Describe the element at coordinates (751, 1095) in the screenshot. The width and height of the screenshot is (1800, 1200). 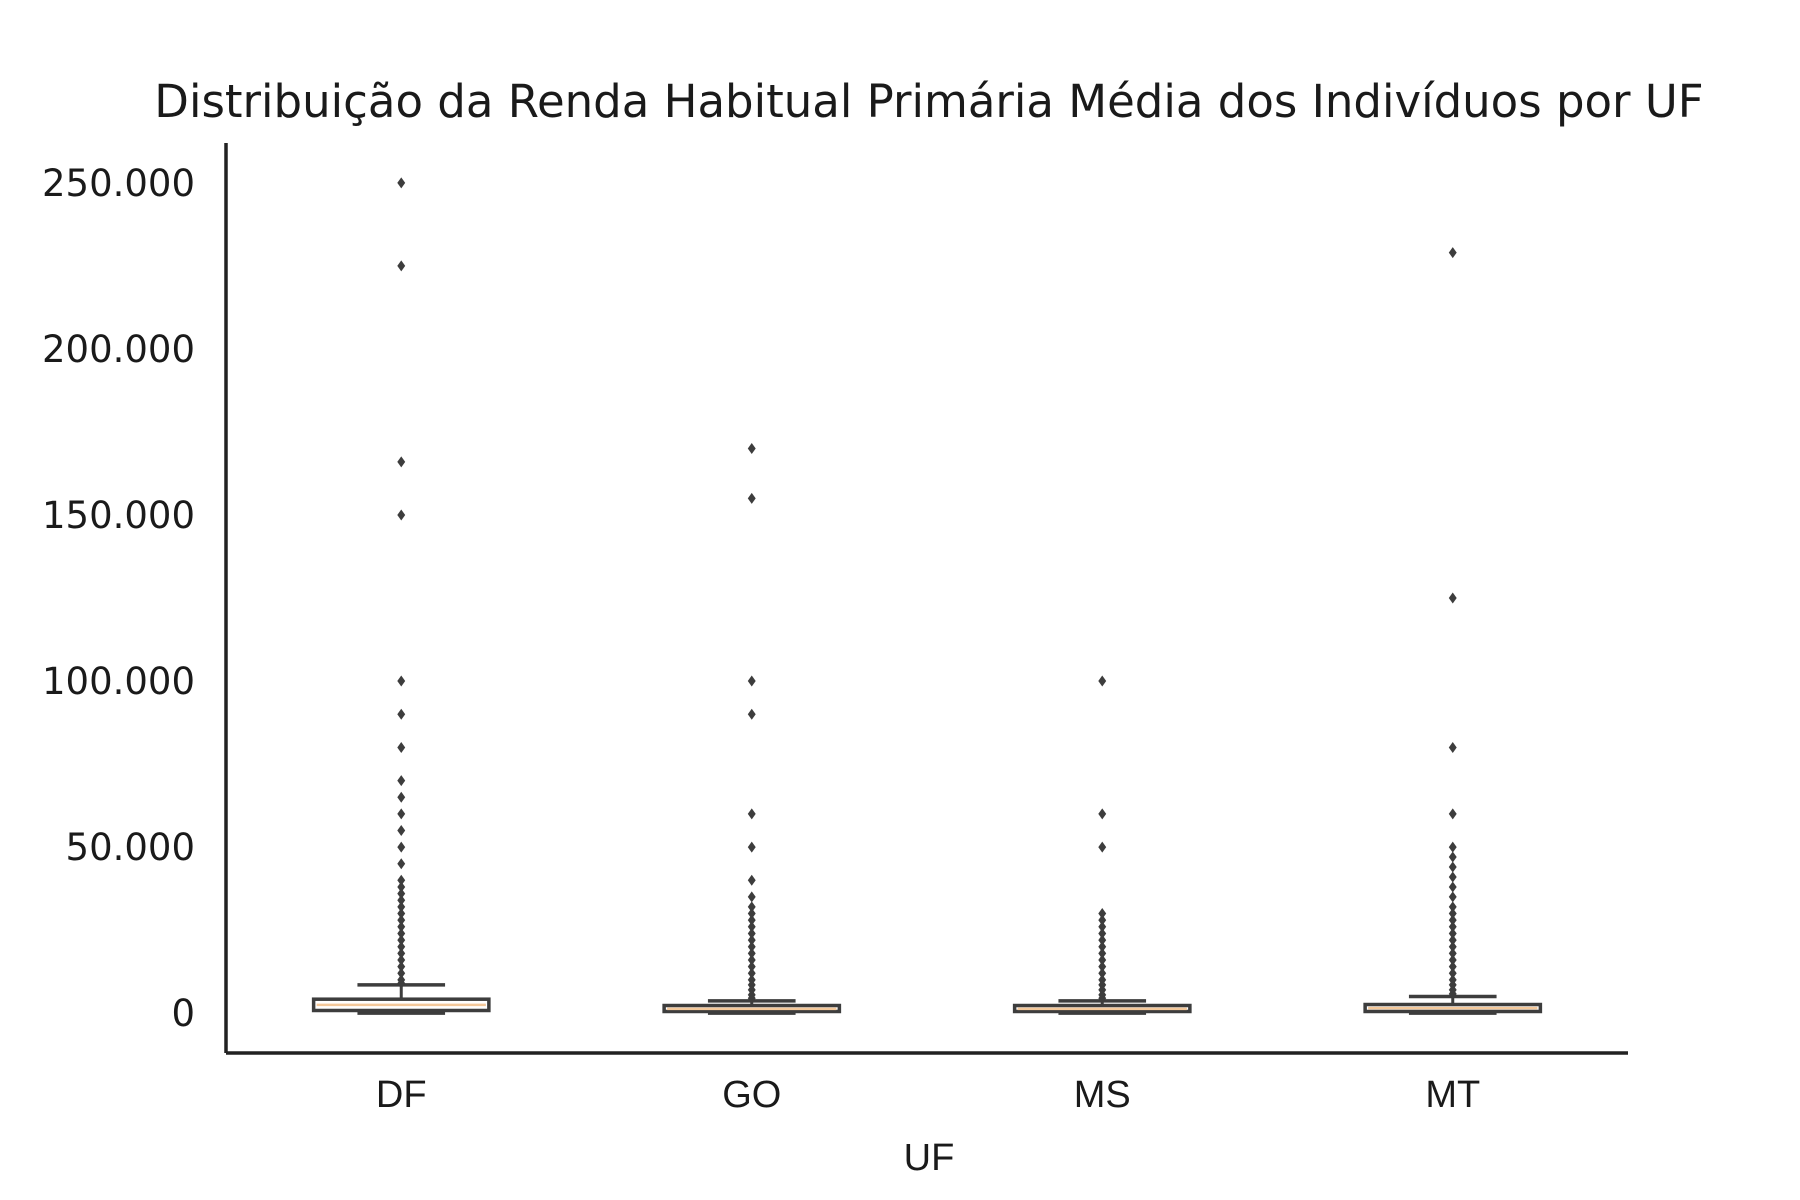
I see `x-tick-label: GO` at that location.